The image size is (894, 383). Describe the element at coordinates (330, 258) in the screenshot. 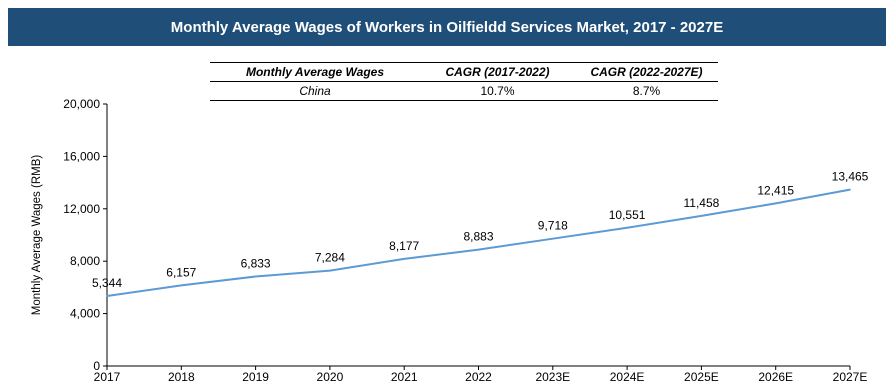

I see `data-label: 7,284` at that location.